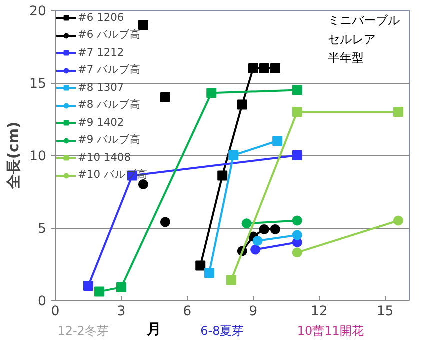  I want to click on y-tick-label: 15, so click(38, 84).